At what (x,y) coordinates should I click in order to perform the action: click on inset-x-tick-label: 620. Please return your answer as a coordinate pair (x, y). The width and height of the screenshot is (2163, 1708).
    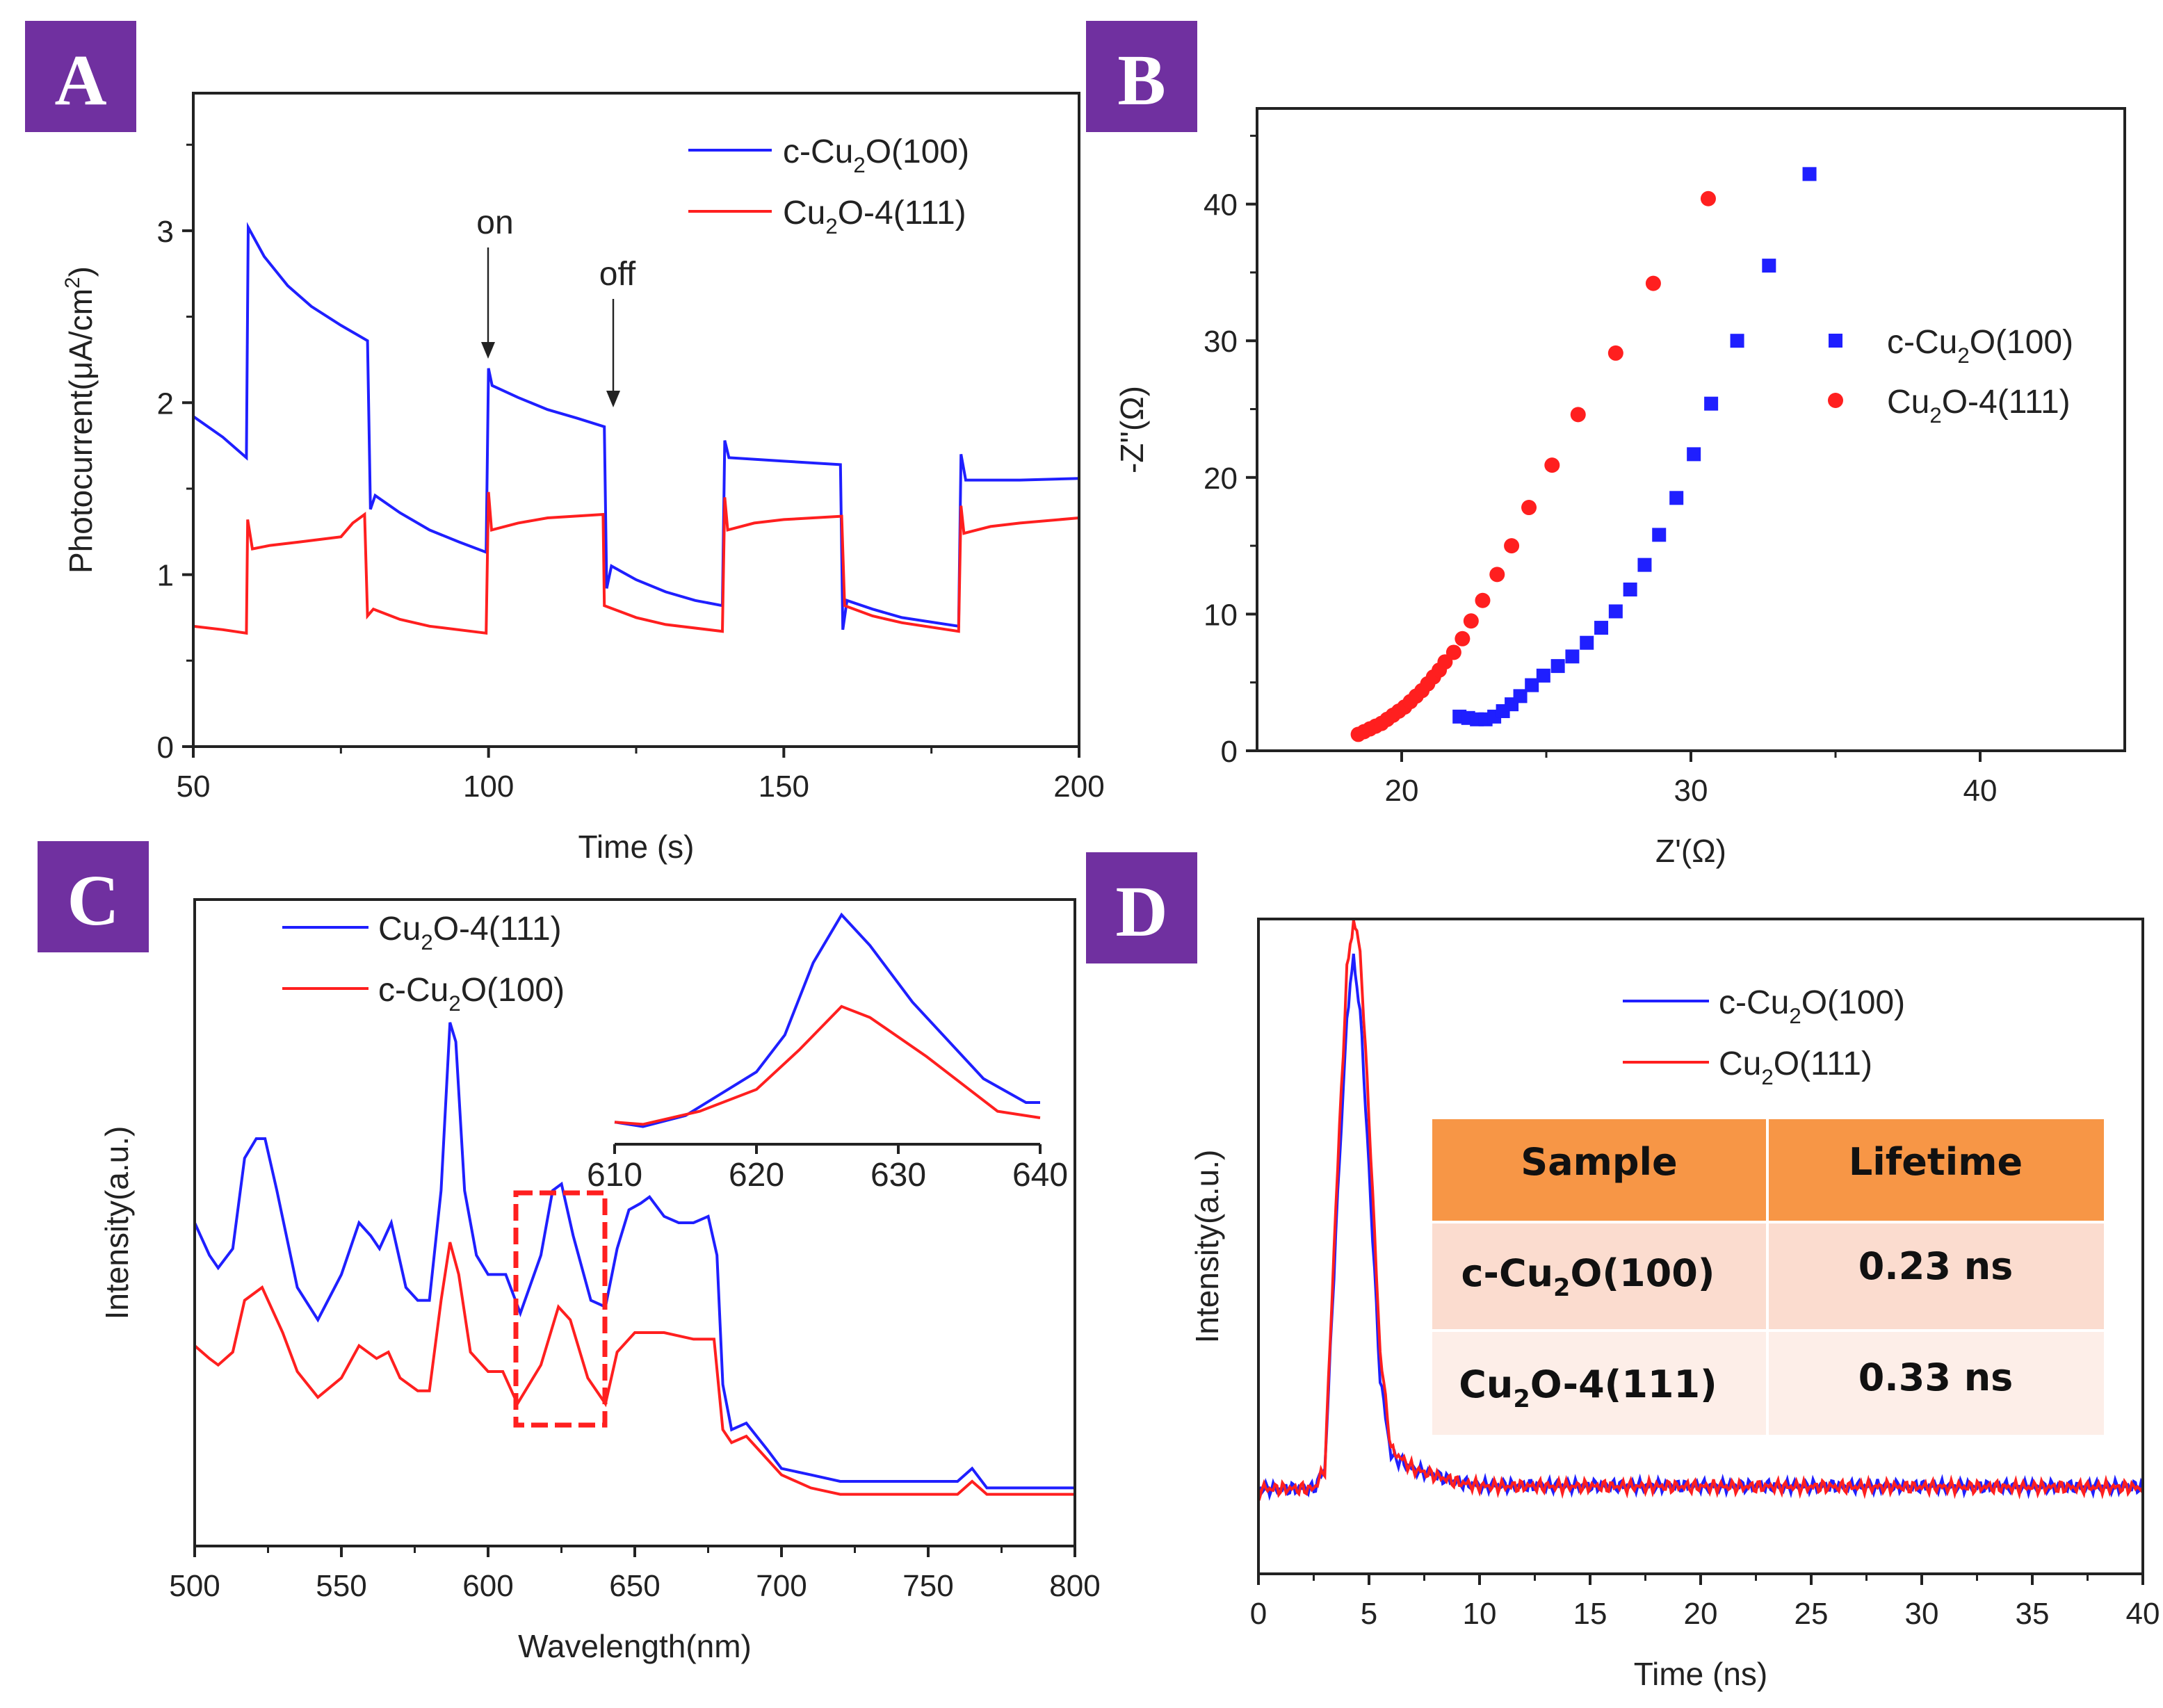
    Looking at the image, I should click on (757, 1176).